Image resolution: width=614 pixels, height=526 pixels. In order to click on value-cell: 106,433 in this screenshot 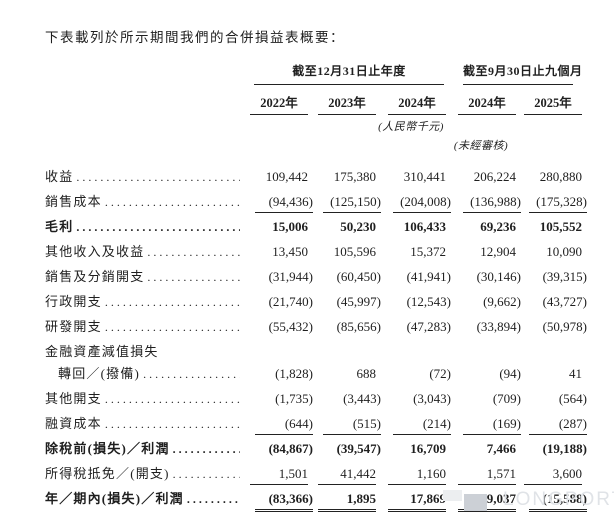, I will do `click(411, 227)`.